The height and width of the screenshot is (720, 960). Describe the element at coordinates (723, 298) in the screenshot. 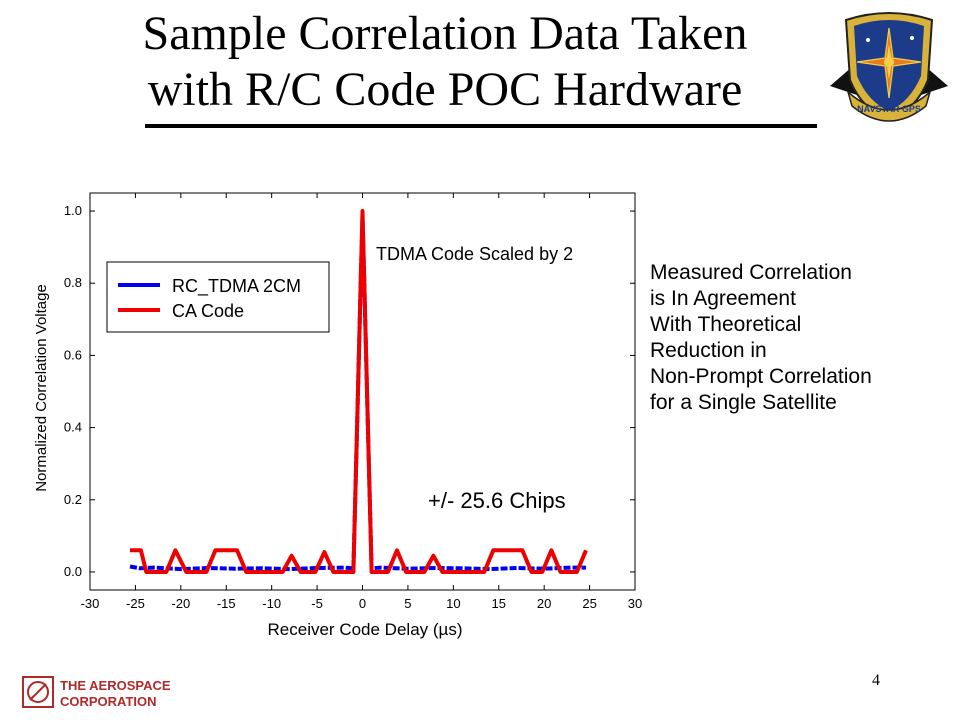

I see `side-note-line: is In Agreement` at that location.